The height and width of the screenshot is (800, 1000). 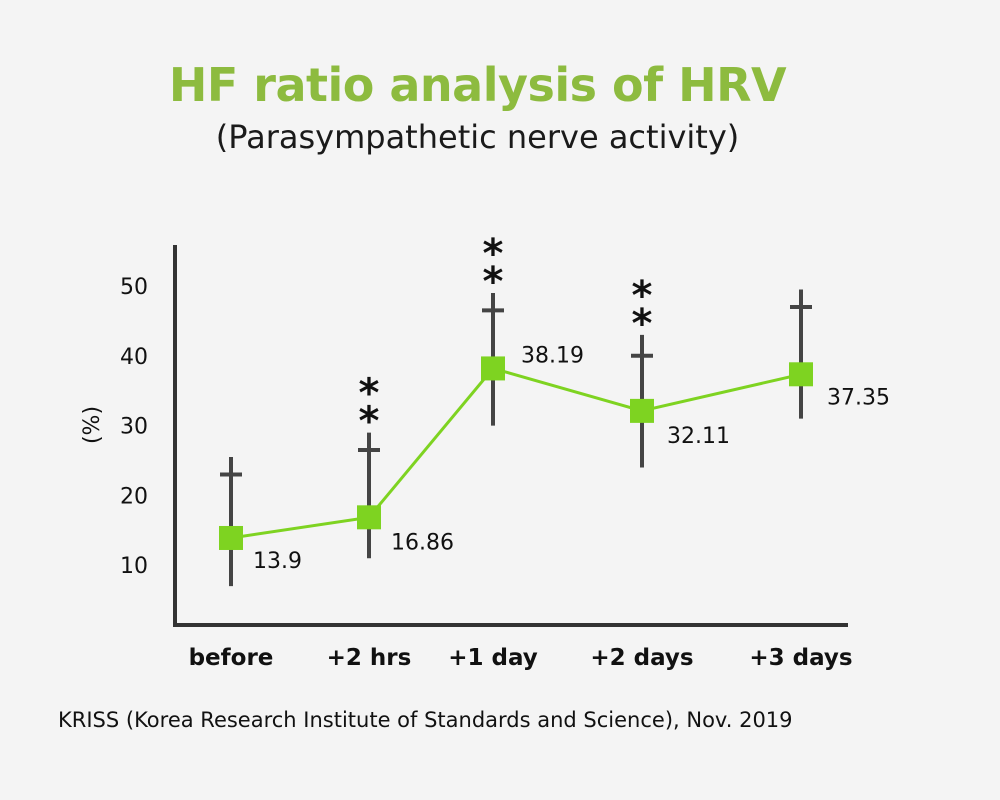 What do you see at coordinates (231, 658) in the screenshot?
I see `x-tick-label: before` at bounding box center [231, 658].